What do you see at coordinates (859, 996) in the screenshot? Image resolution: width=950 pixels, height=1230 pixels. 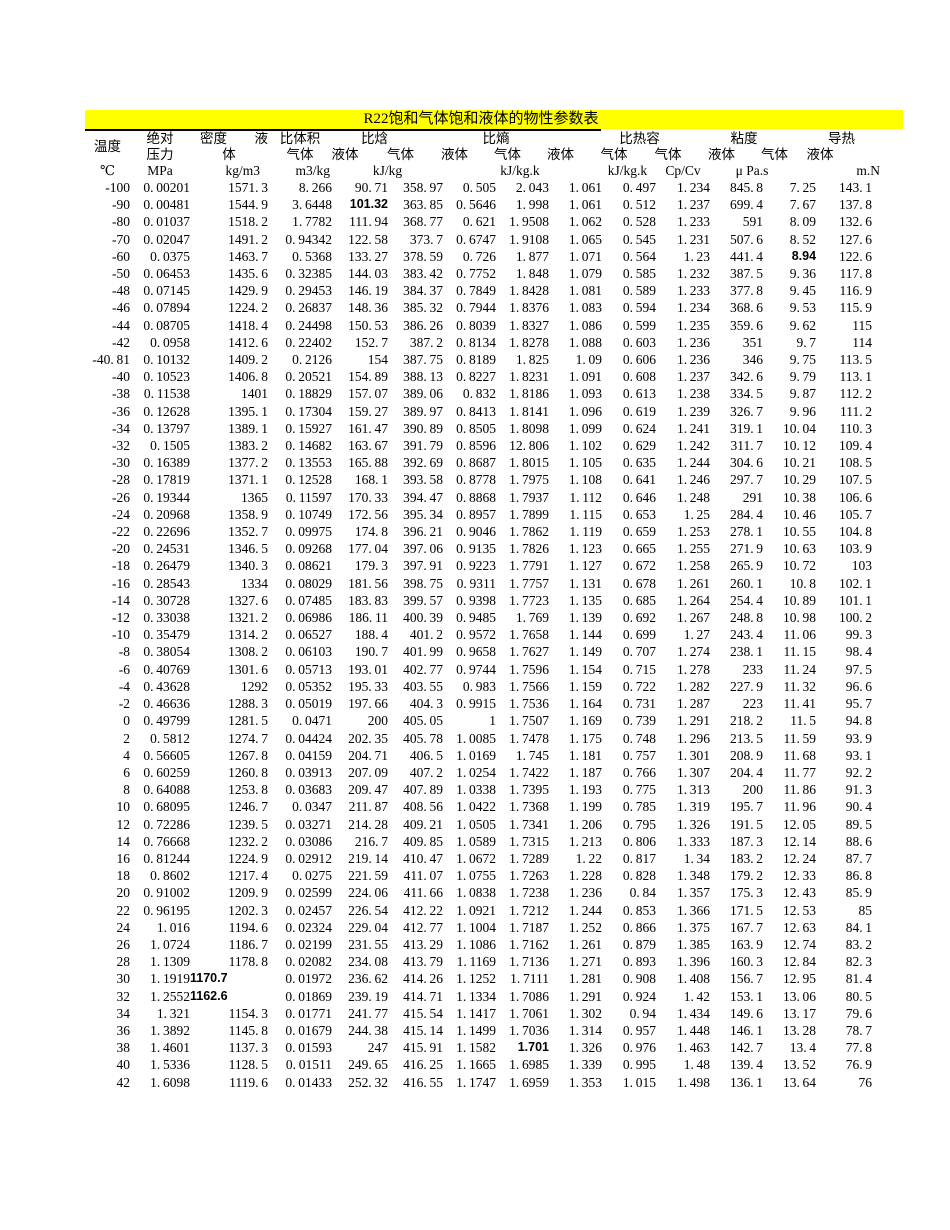 I see `table-cell: 80. 5` at bounding box center [859, 996].